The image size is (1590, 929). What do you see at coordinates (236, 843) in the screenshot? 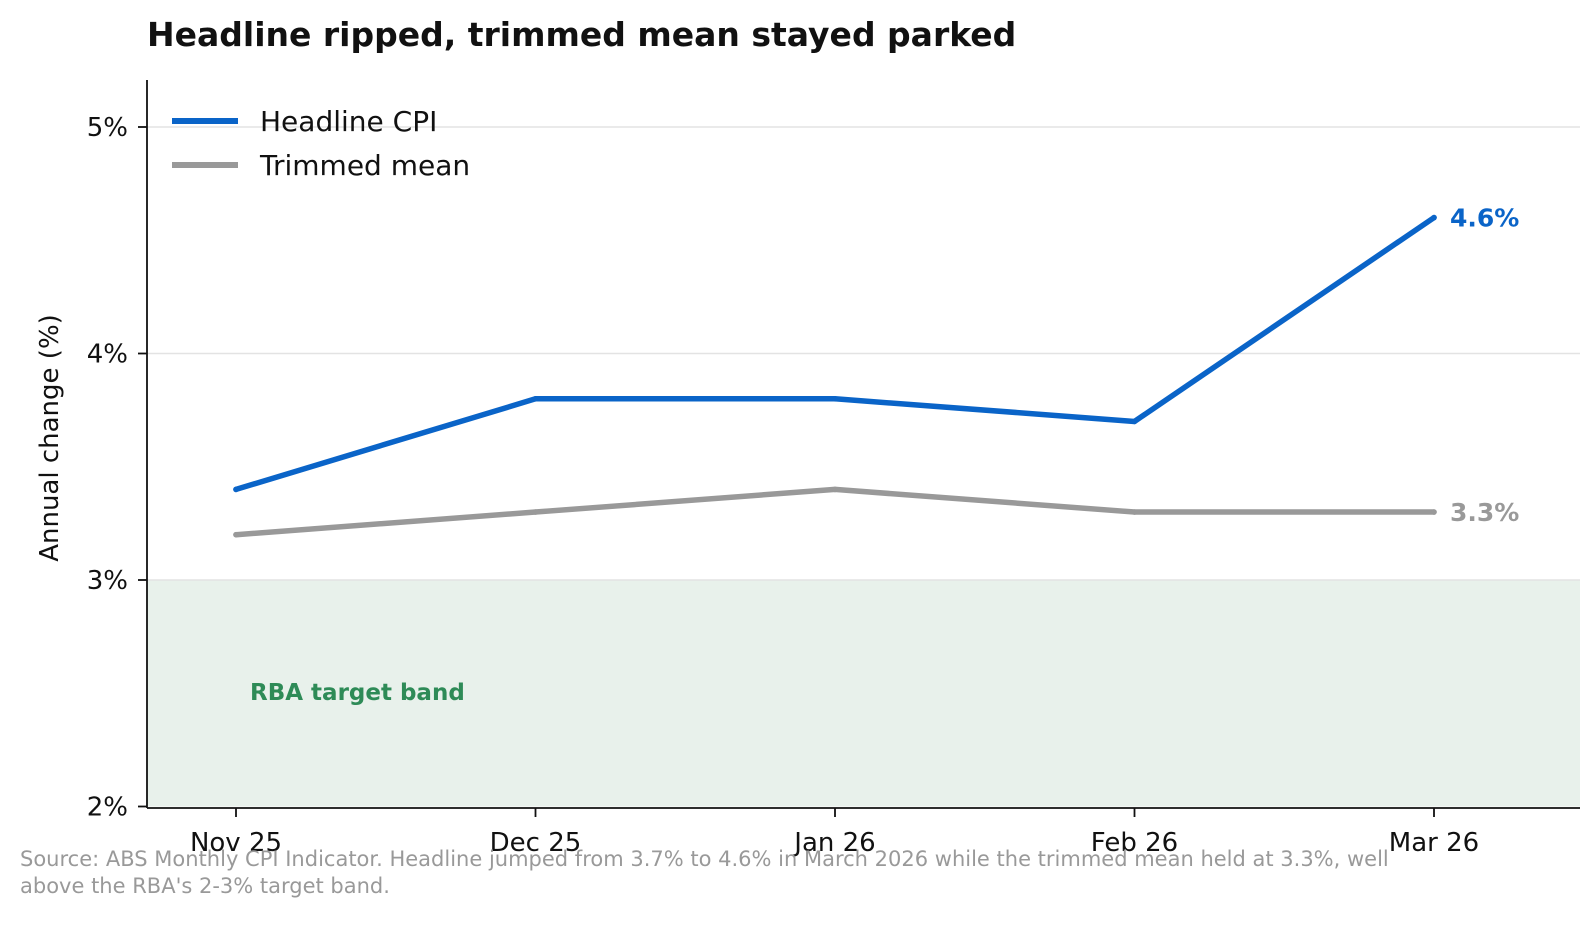
I see `x-tick-label: Nov 25` at bounding box center [236, 843].